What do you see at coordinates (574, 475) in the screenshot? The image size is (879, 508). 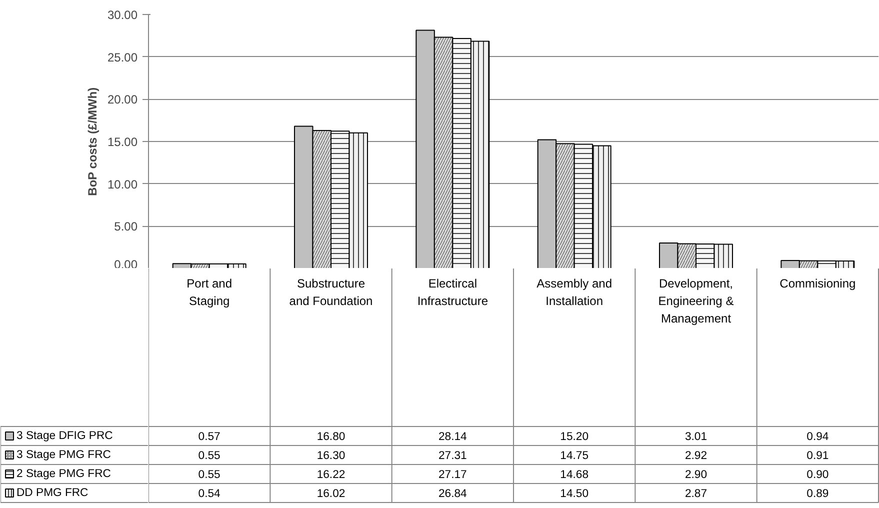 I see `data-label: 14.68` at bounding box center [574, 475].